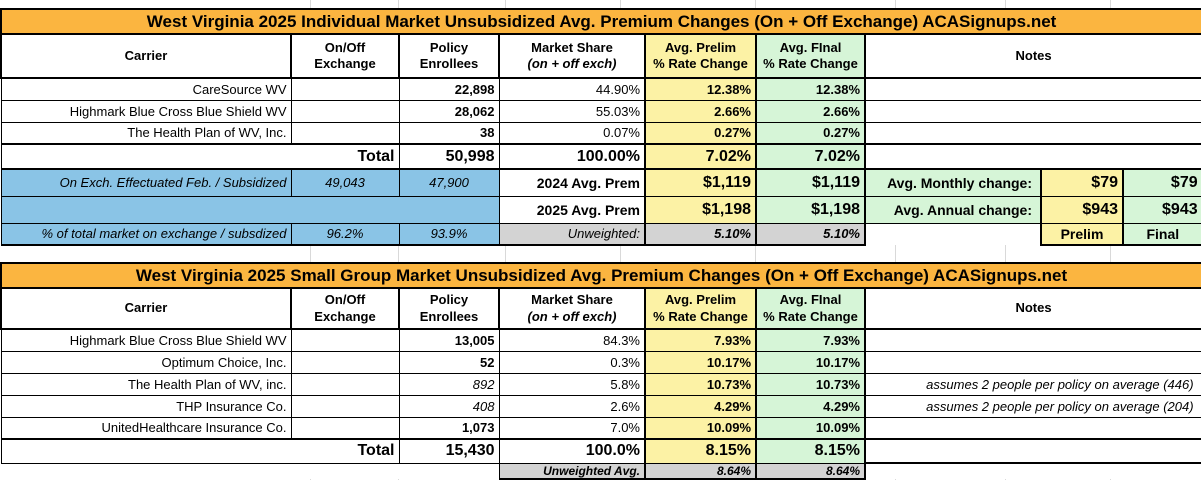 The width and height of the screenshot is (1201, 480). I want to click on unweighted-label: Unweighted:, so click(572, 234).